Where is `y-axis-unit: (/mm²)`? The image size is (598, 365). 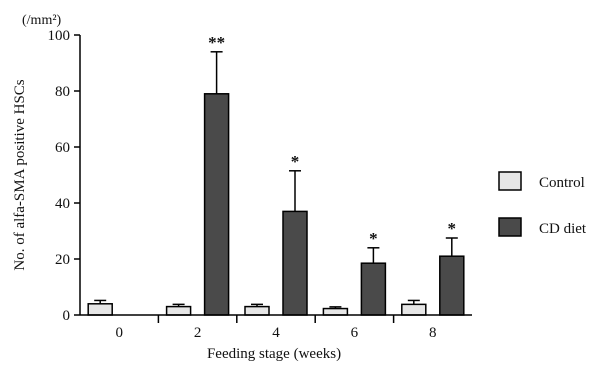
y-axis-unit: (/mm²) is located at coordinates (42, 20).